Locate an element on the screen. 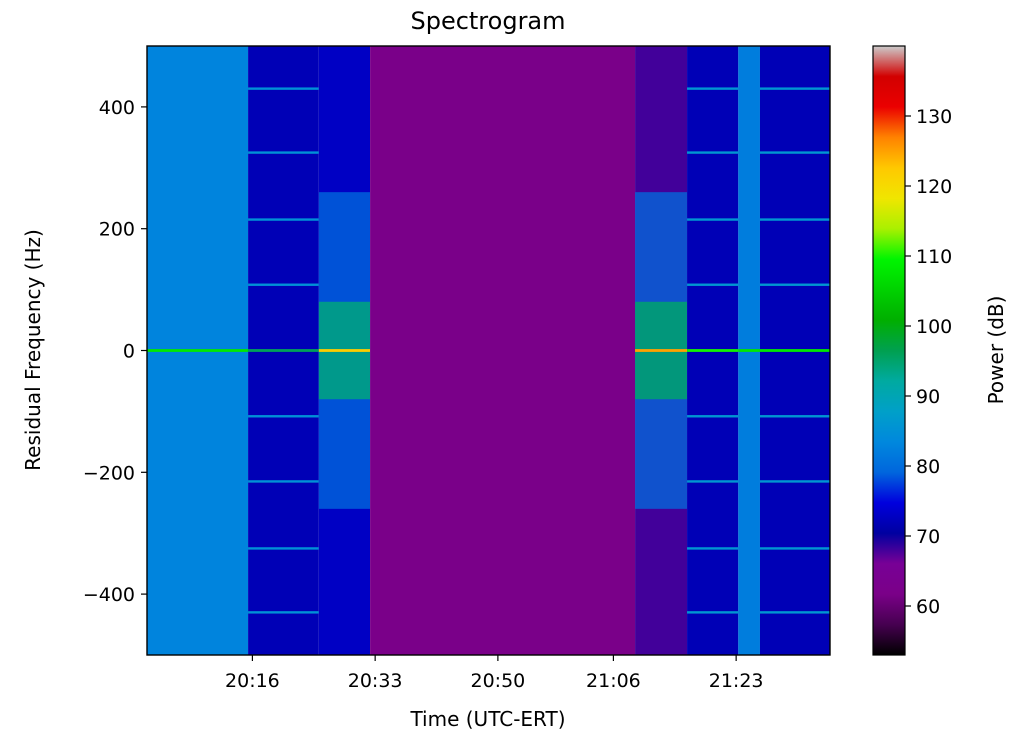 Image resolution: width=1022 pixels, height=738 pixels. colorbar-label: Power (dB) is located at coordinates (996, 350).